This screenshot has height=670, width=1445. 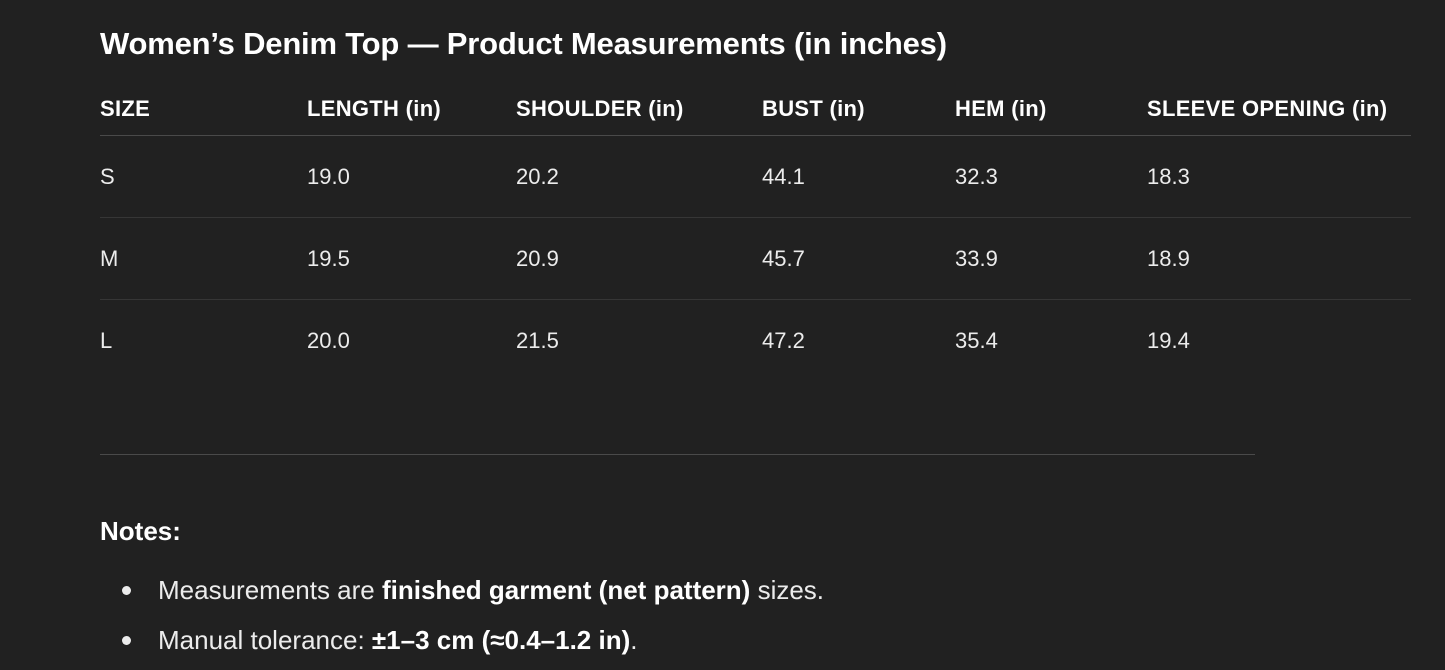 What do you see at coordinates (1051, 258) in the screenshot?
I see `cell: 33.9` at bounding box center [1051, 258].